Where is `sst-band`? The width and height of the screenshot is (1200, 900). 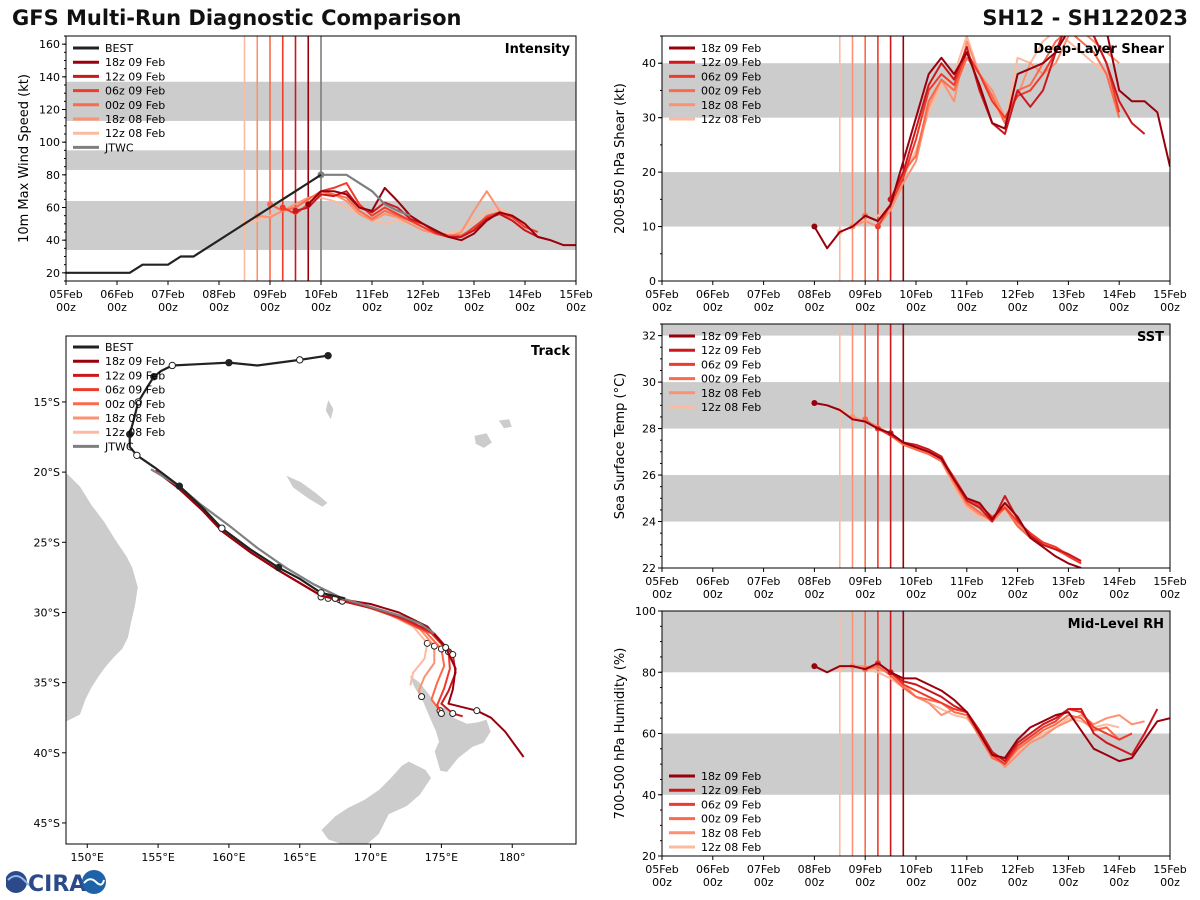 sst-band is located at coordinates (916, 330).